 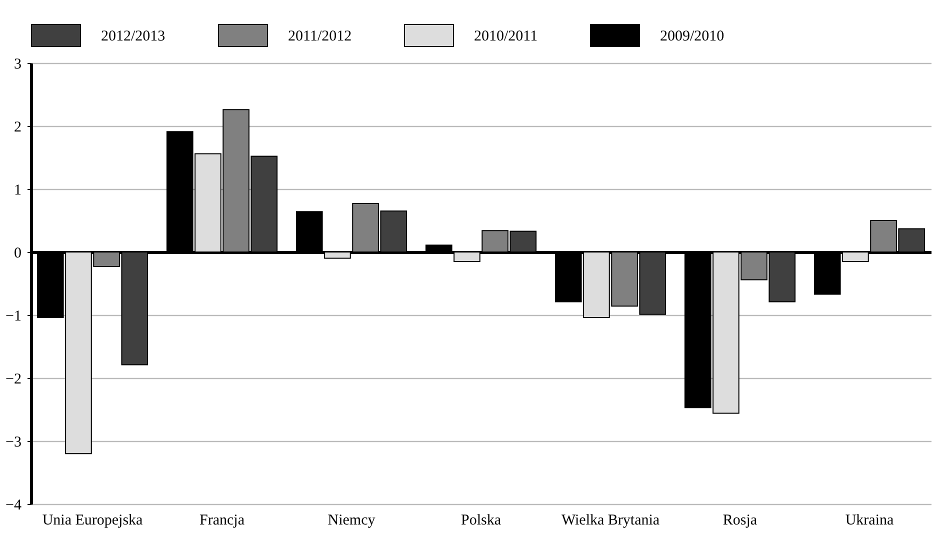 What do you see at coordinates (14, 316) in the screenshot?
I see `y-tick-label: −1` at bounding box center [14, 316].